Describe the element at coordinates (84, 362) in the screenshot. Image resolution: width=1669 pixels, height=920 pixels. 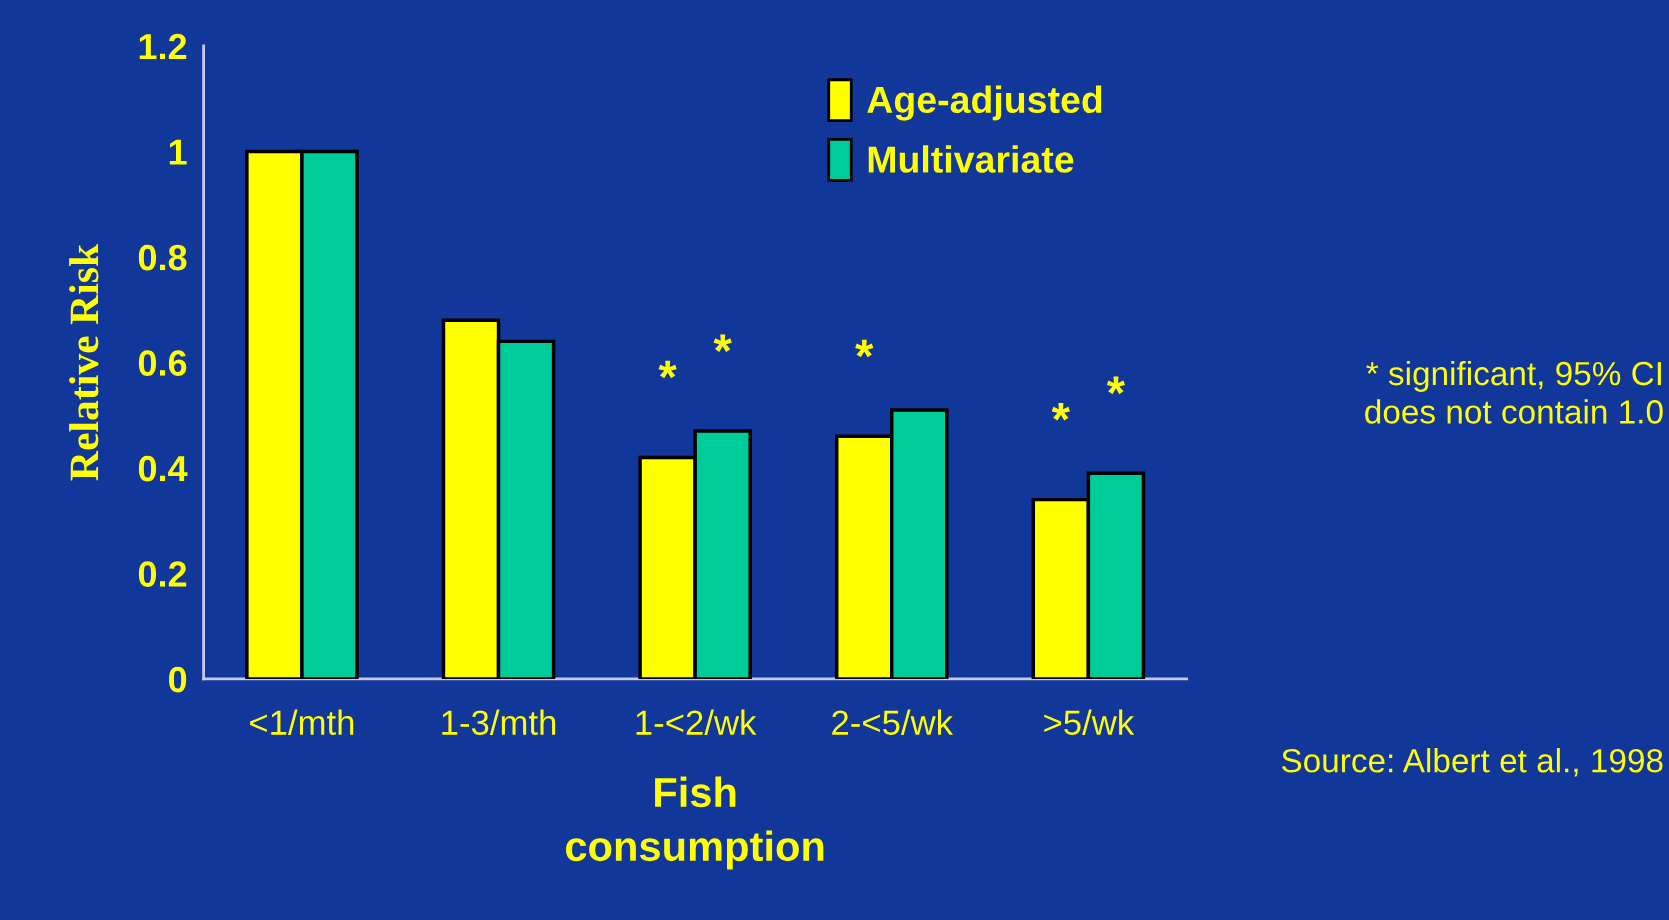
I see `y-axis-title: Relative Risk` at that location.